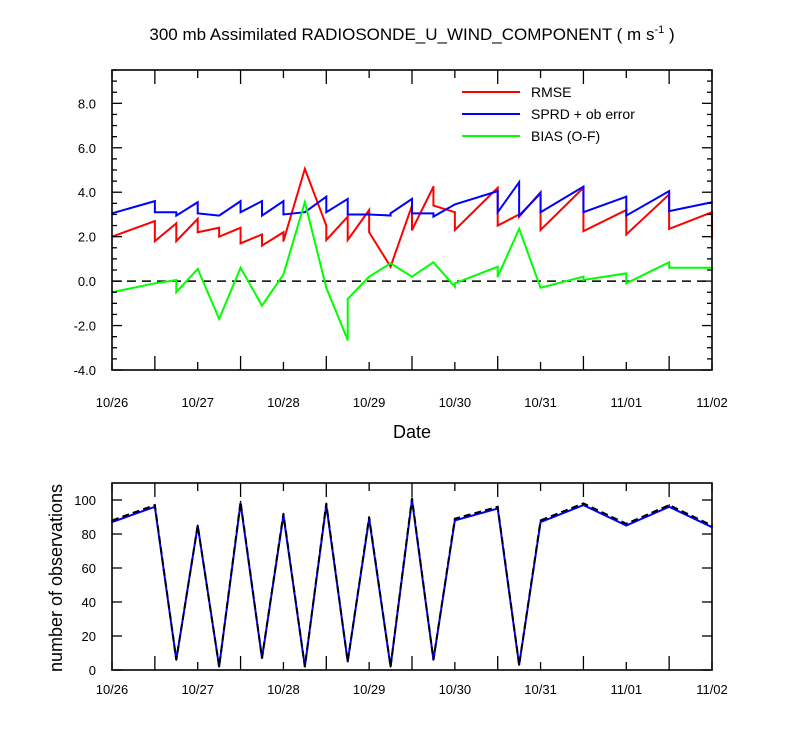  What do you see at coordinates (659, 30) in the screenshot?
I see `chart-title-units-superscript: -1` at bounding box center [659, 30].